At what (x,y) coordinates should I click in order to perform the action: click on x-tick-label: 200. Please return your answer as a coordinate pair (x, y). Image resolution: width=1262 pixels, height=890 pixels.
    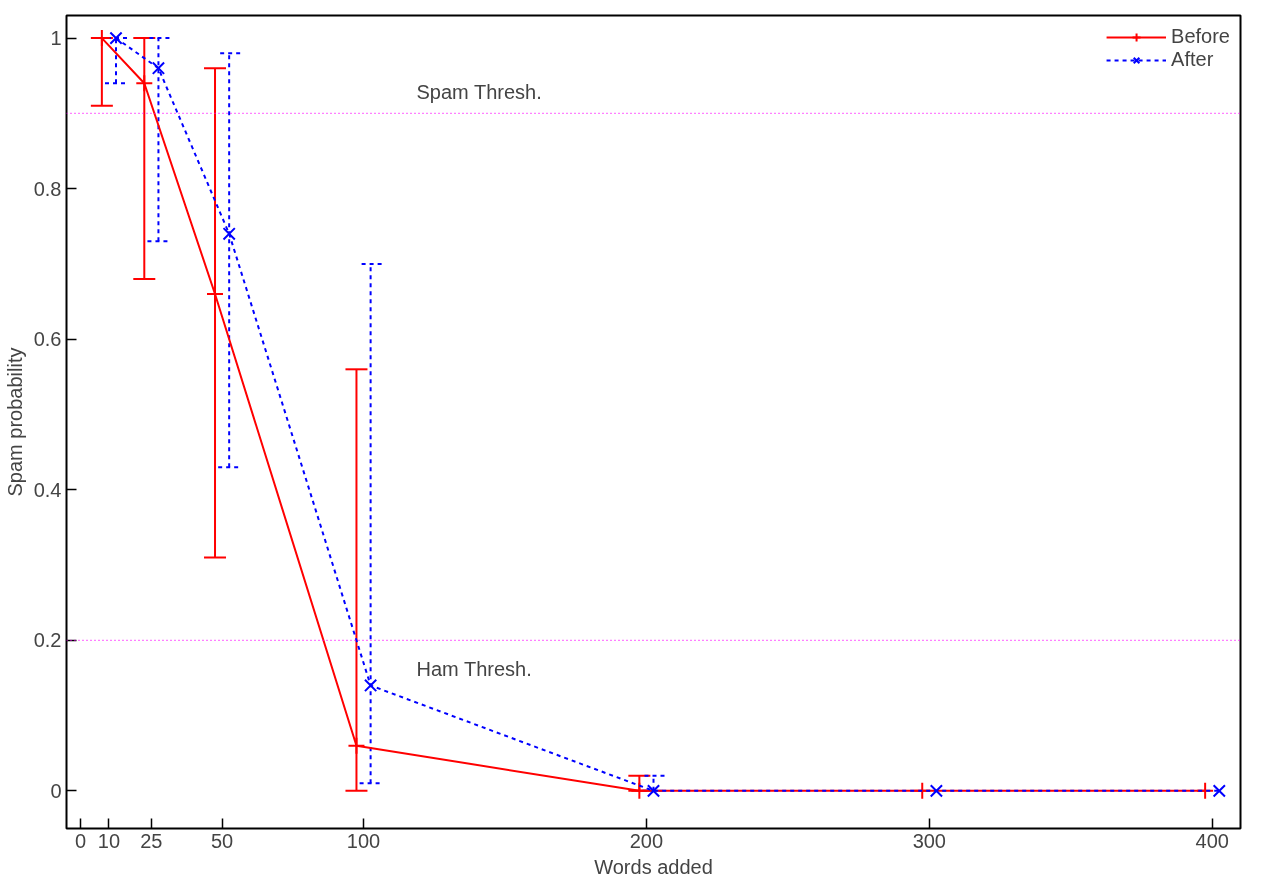
    Looking at the image, I should click on (646, 840).